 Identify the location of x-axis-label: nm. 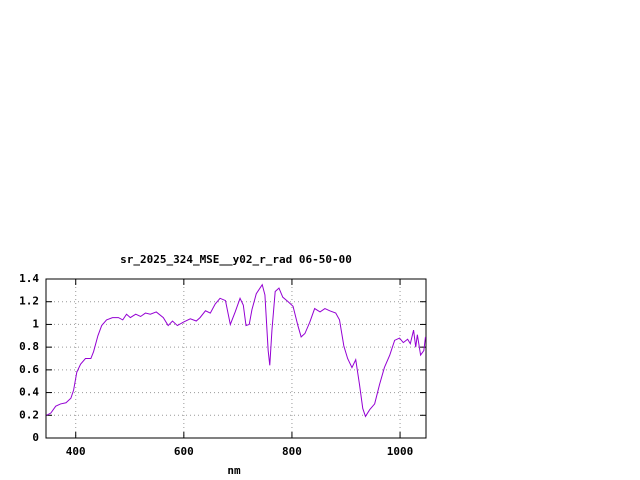
(234, 470).